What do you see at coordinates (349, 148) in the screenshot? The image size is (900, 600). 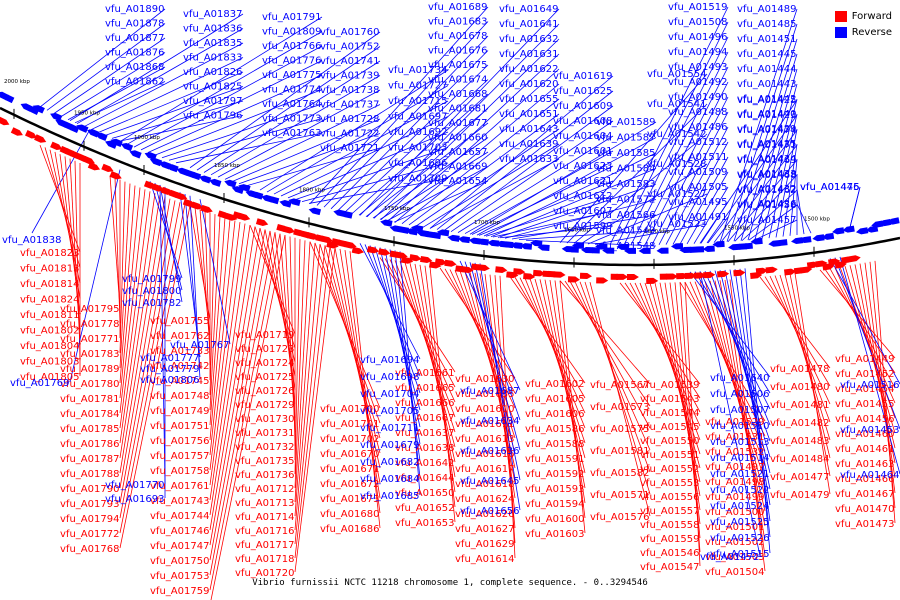 I see `gene-label: vfu_A01721` at bounding box center [349, 148].